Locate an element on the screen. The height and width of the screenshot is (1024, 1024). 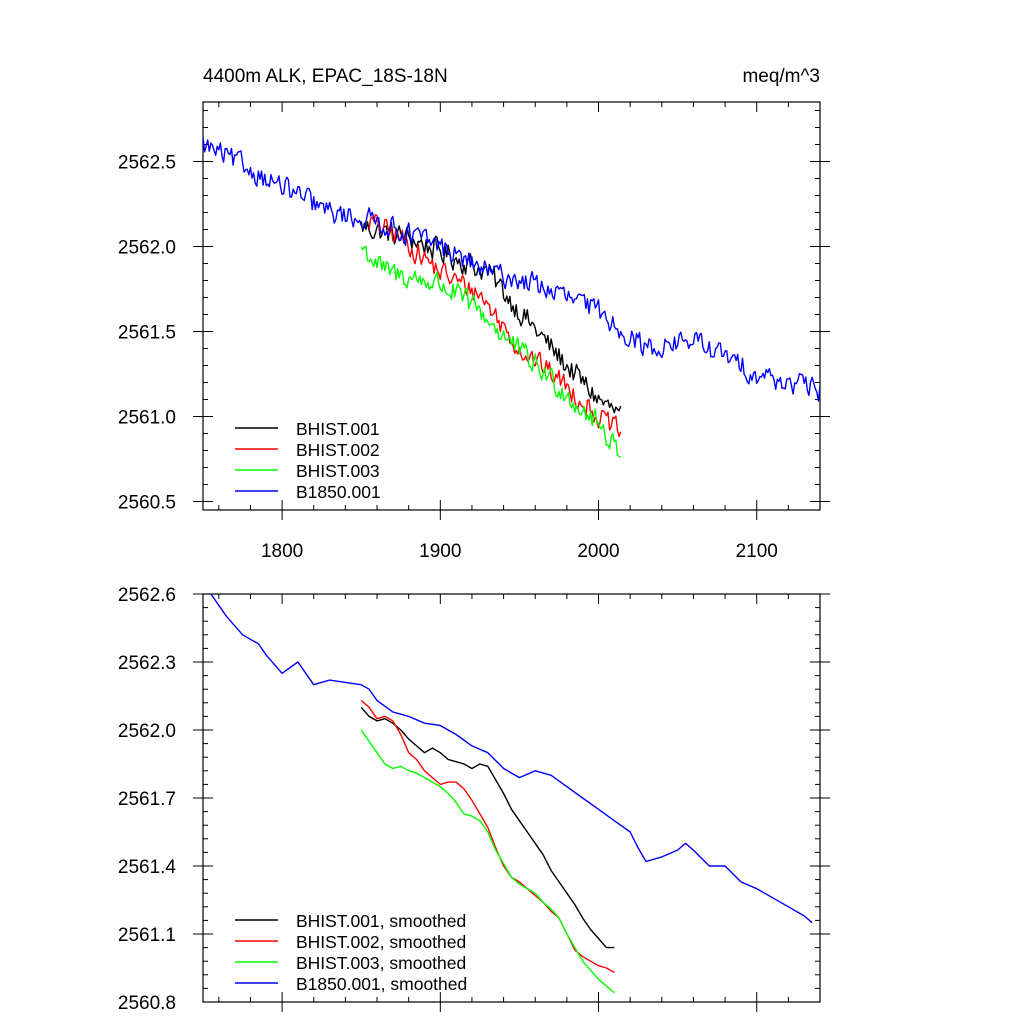
y-tick-label: 2561.1 is located at coordinates (147, 935).